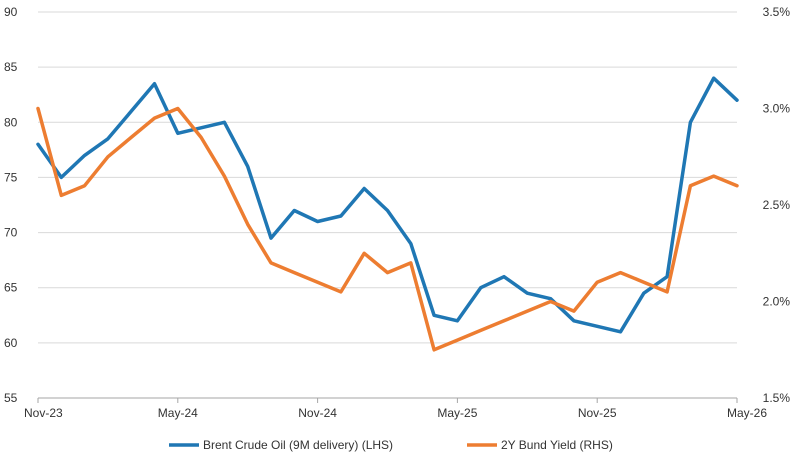 This screenshot has height=457, width=797. Describe the element at coordinates (457, 413) in the screenshot. I see `x-axis-tick-label: May-25` at that location.